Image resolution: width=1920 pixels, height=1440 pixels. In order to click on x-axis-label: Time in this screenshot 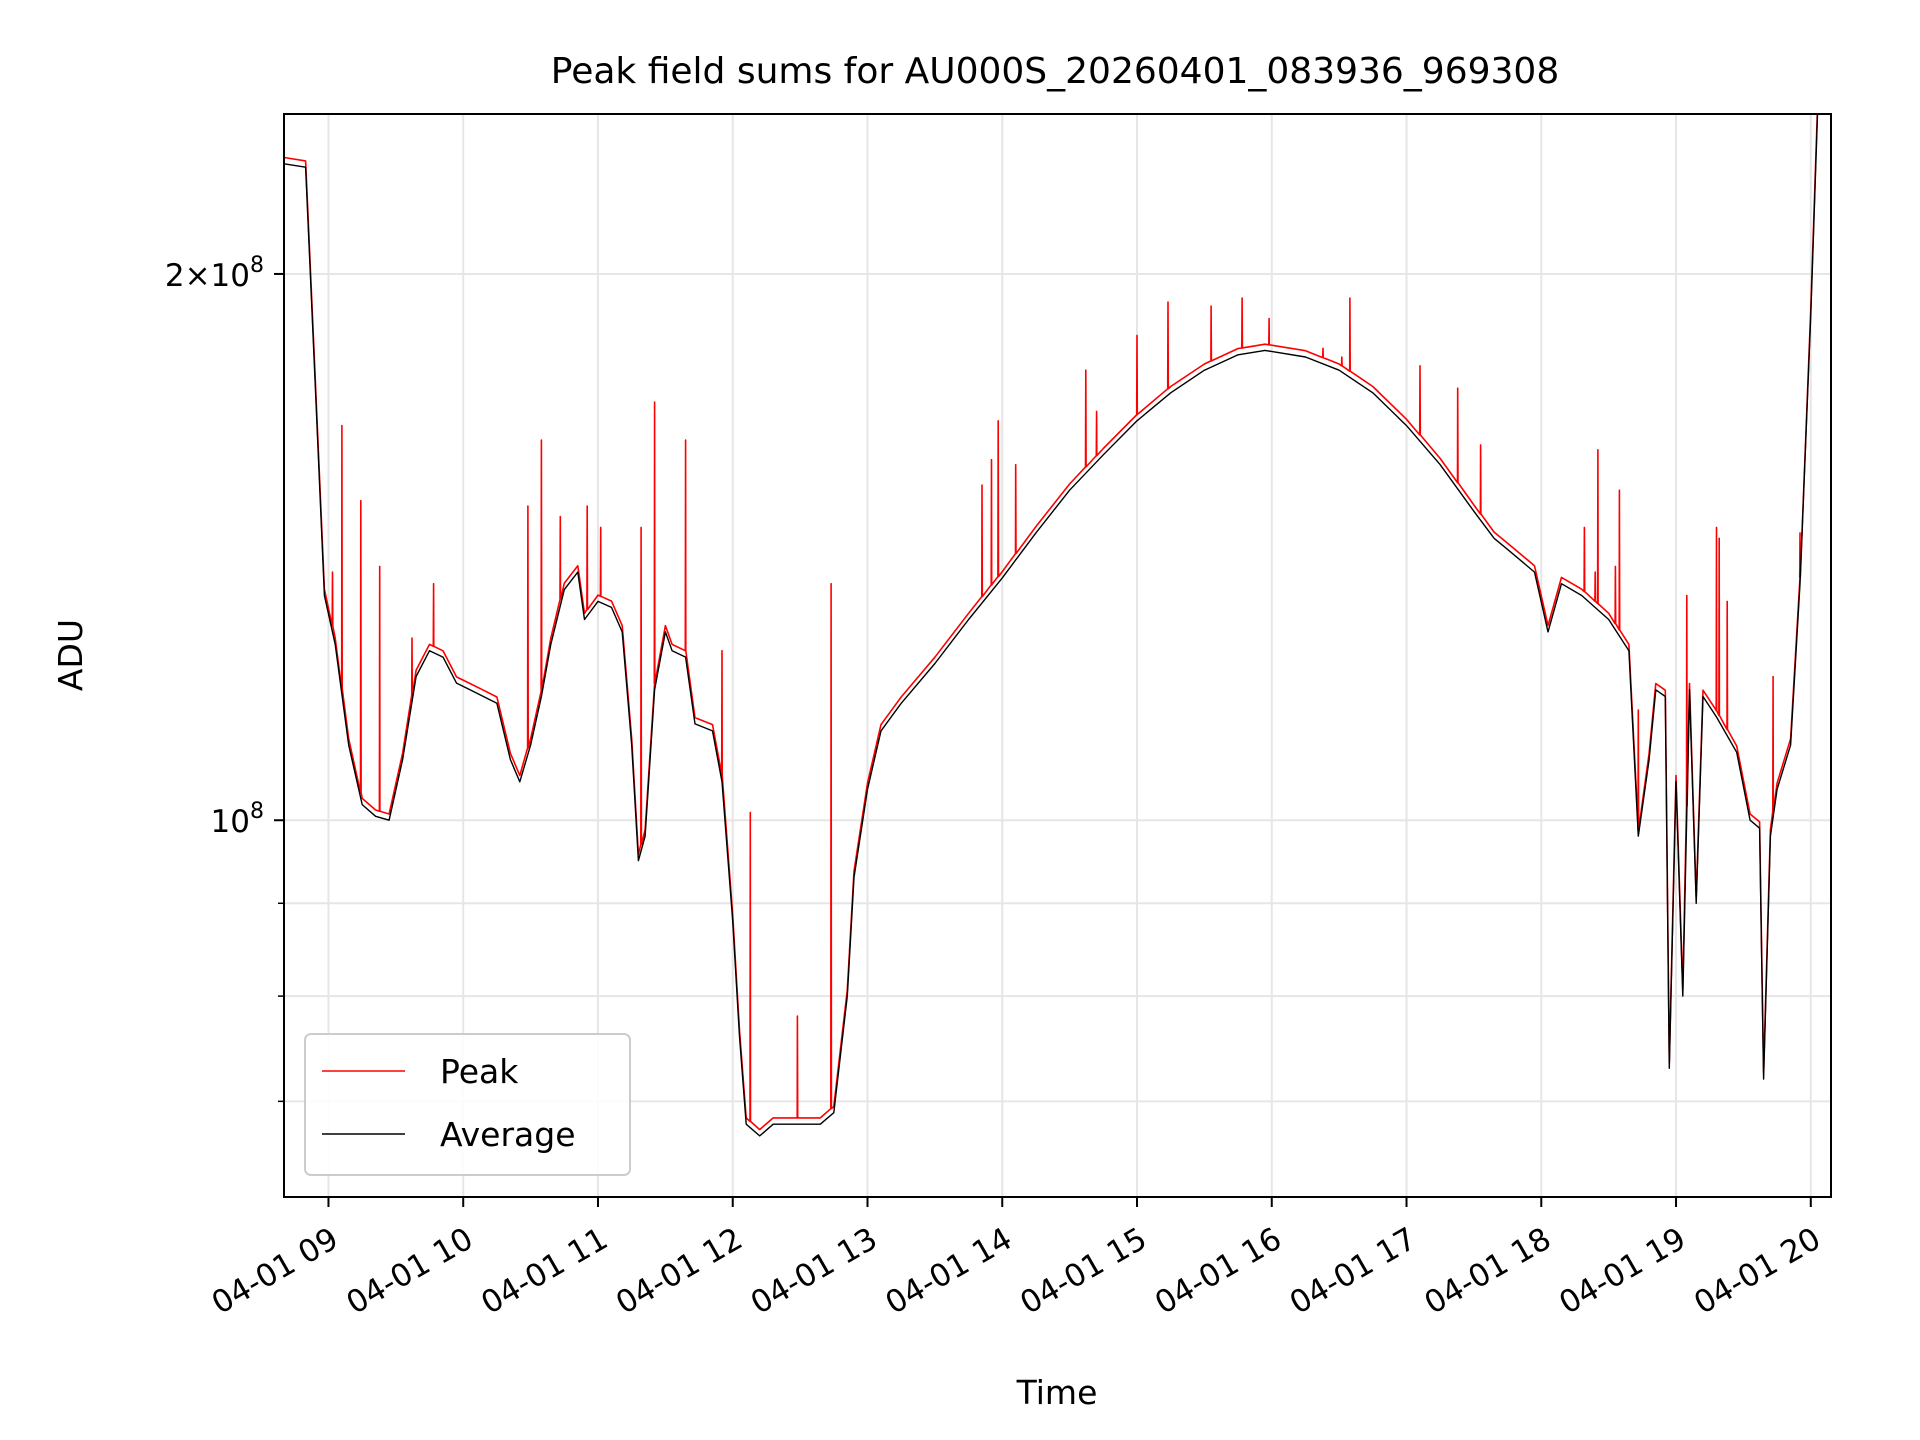, I will do `click(1057, 1392)`.